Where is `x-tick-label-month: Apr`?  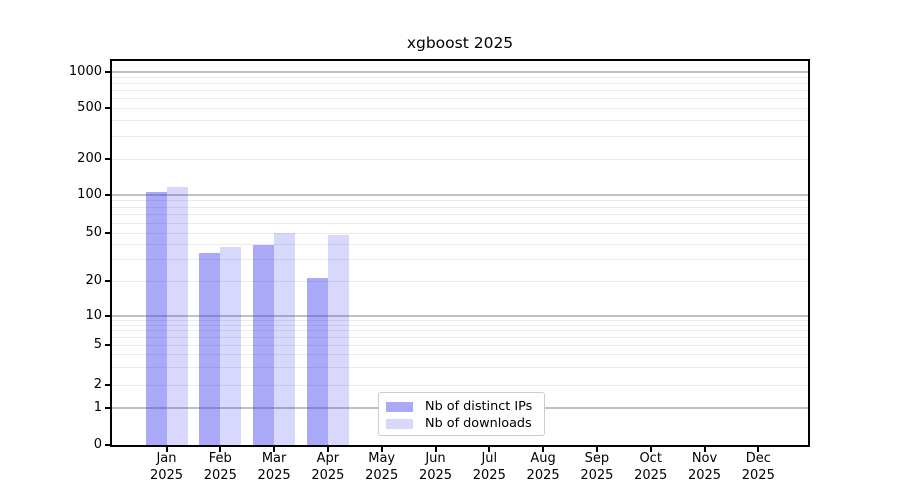
x-tick-label-month: Apr is located at coordinates (328, 458).